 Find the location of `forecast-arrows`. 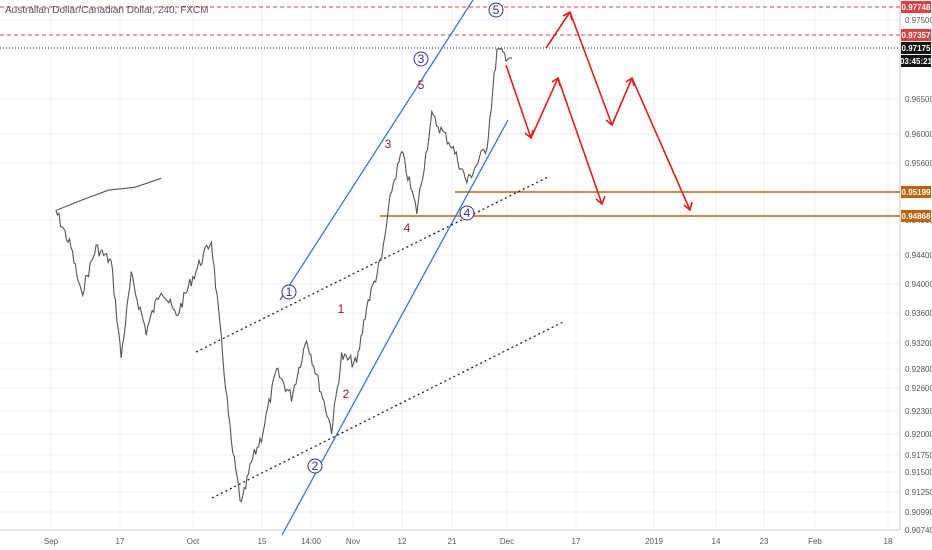

forecast-arrows is located at coordinates (599, 111).